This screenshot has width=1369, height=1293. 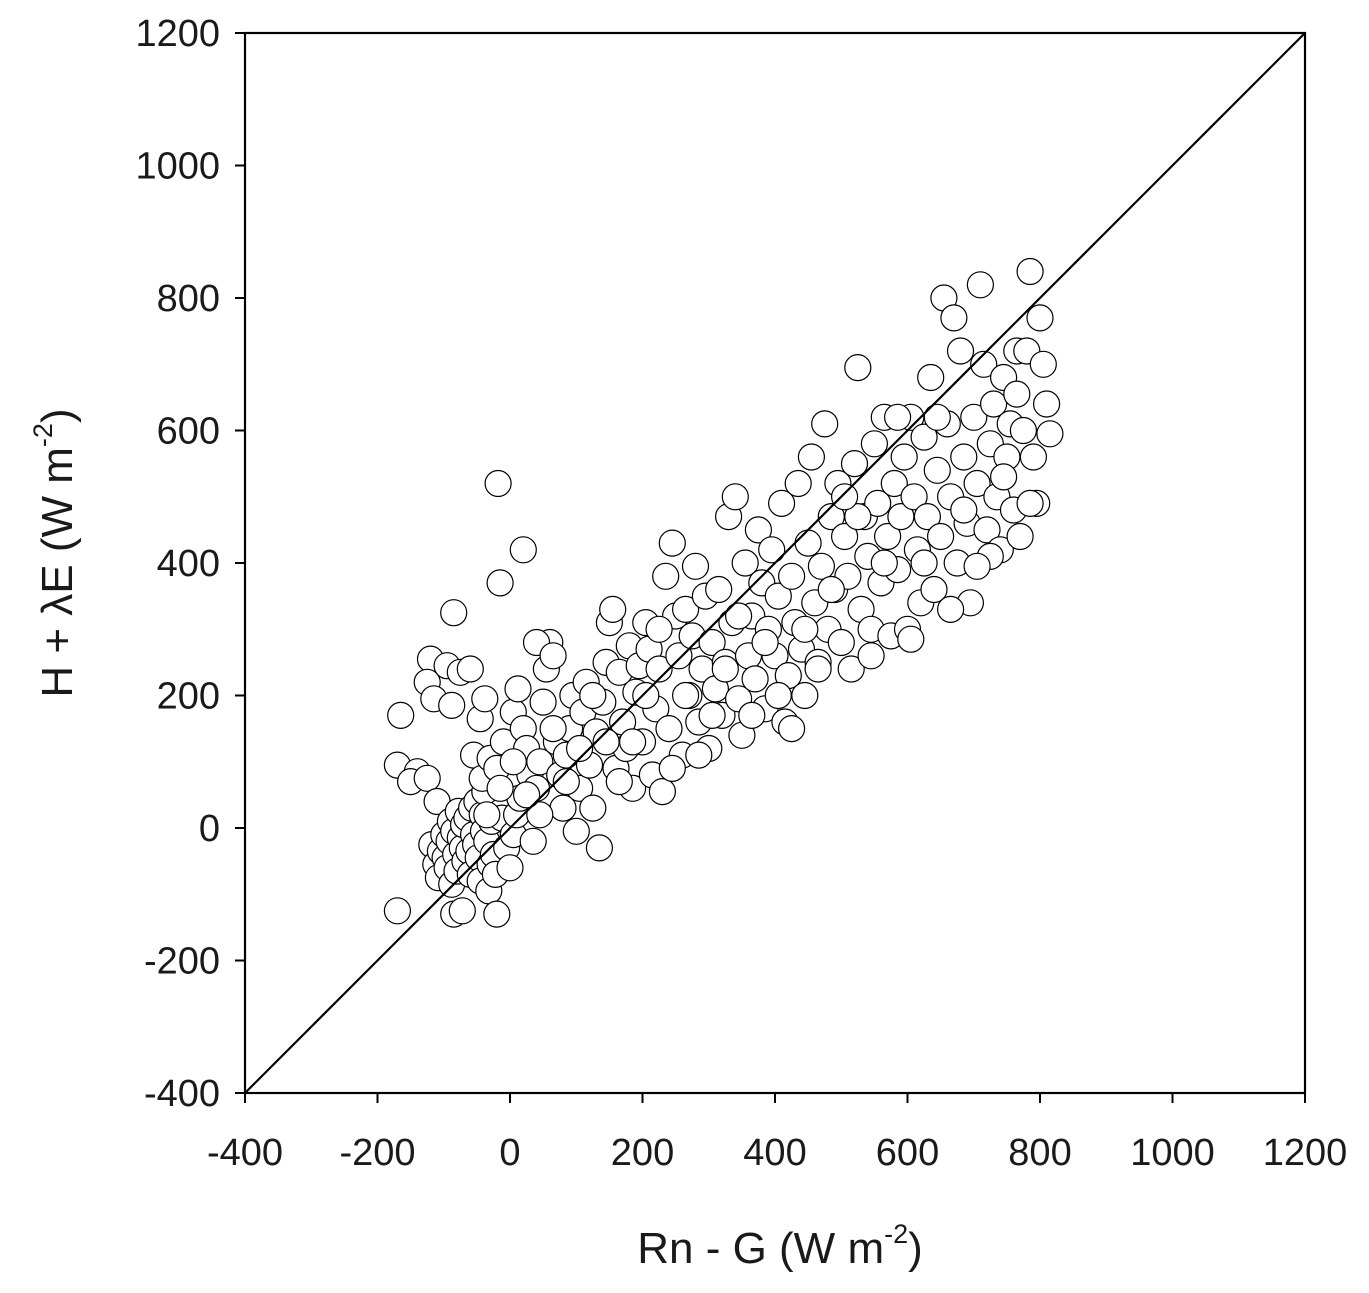 I want to click on x-tick-label: -200, so click(x=377, y=1153).